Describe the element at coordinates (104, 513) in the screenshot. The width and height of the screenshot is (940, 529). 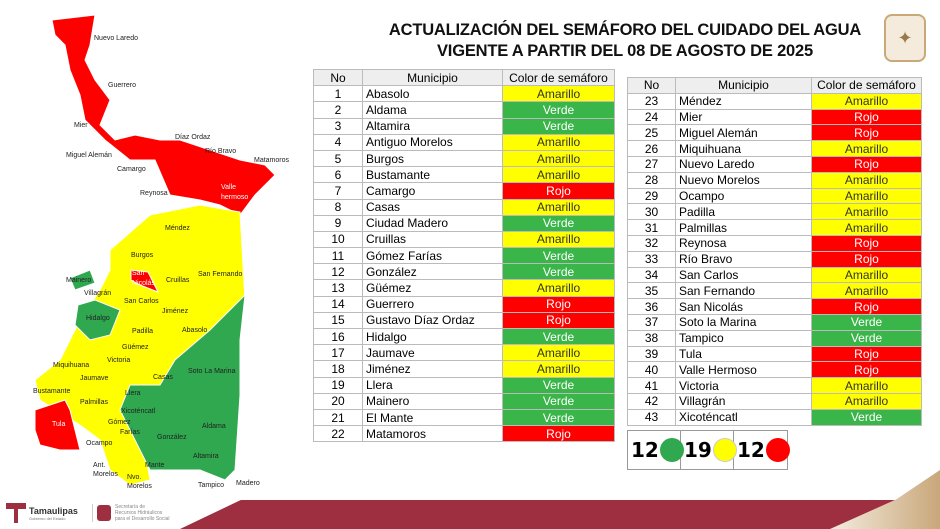
I see `water-drop-icon` at that location.